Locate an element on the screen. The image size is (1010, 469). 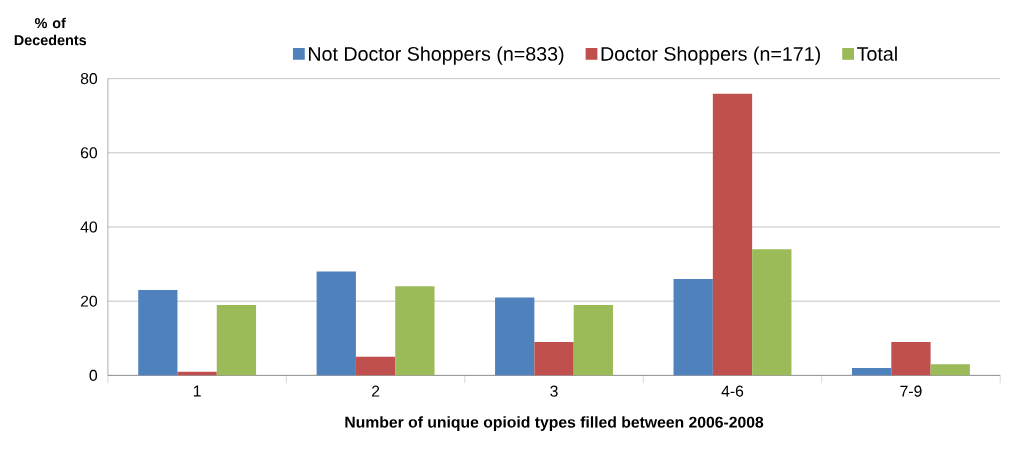
x-tick-label: 2 is located at coordinates (375, 391).